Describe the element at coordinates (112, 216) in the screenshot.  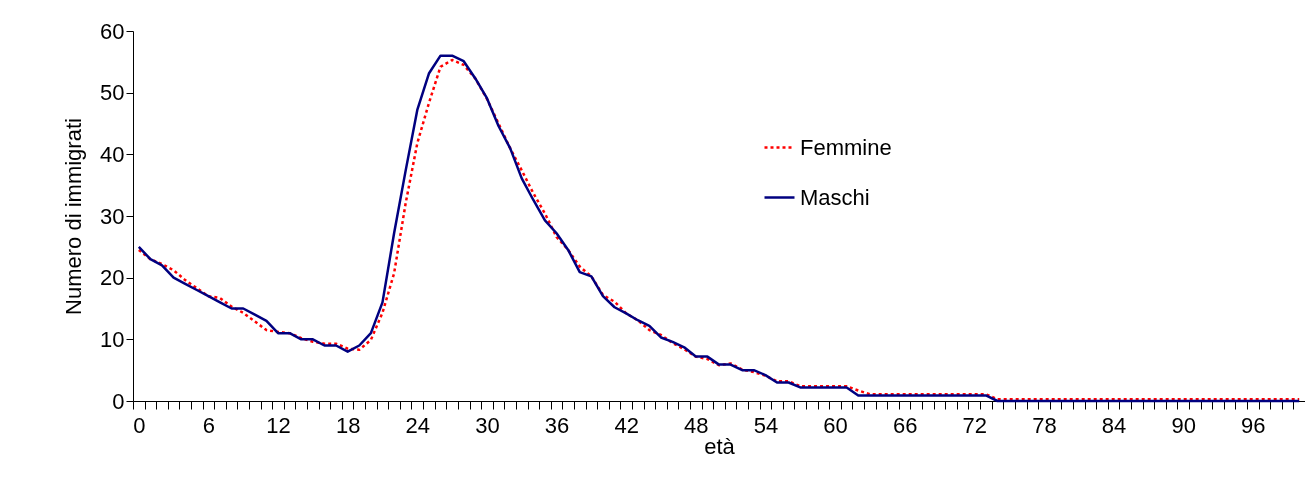
I see `y-tick-label: 30` at that location.